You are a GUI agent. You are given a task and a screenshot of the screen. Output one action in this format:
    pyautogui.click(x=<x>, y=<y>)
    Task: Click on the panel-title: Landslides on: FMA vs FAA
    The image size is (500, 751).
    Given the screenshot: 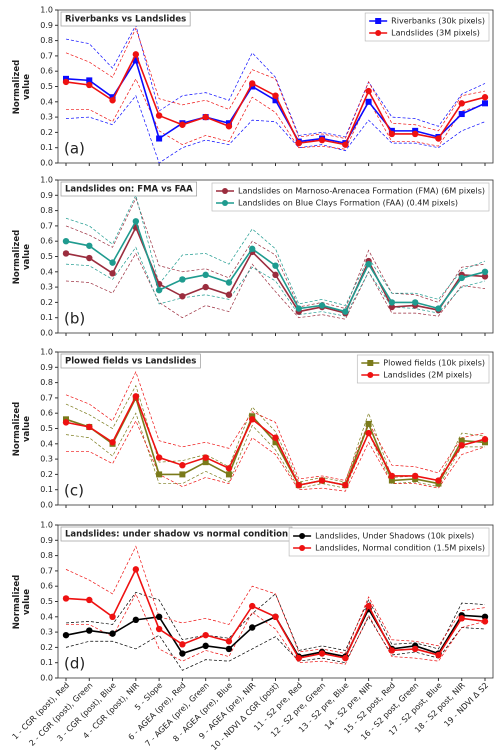 What is the action you would take?
    pyautogui.click(x=129, y=190)
    